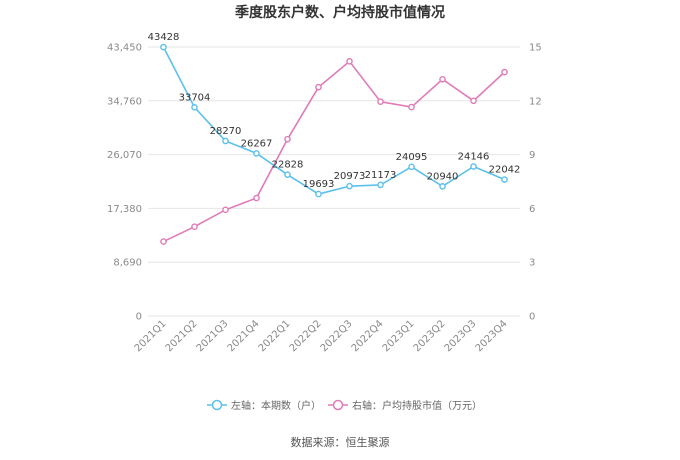 This screenshot has width=680, height=460. Describe the element at coordinates (306, 336) in the screenshot. I see `x-tick-label: 2022Q2` at that location.